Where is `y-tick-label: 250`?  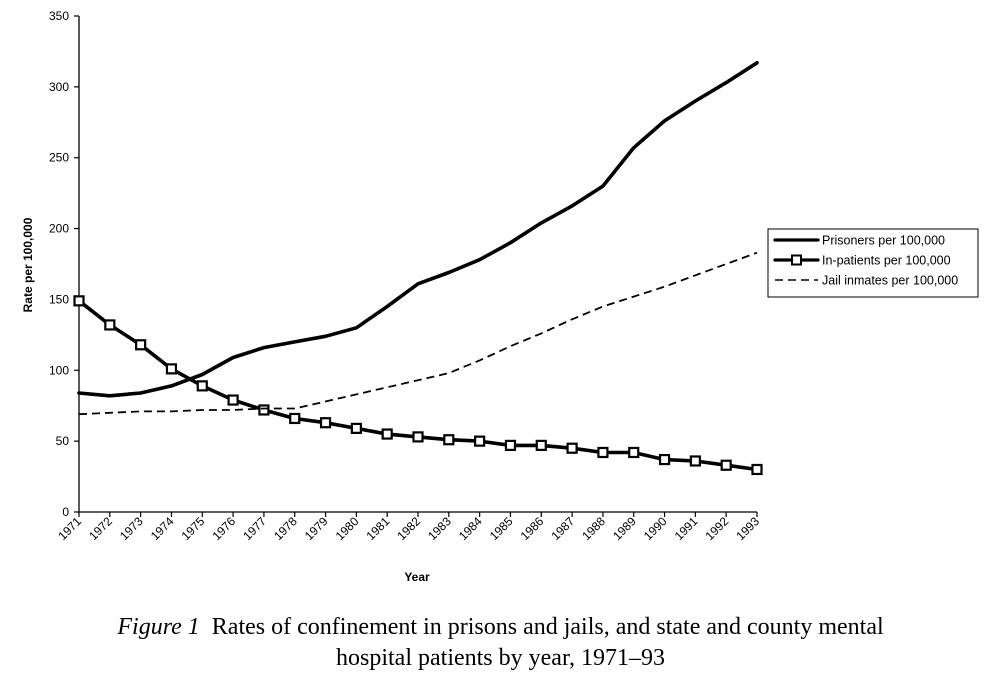 y-tick-label: 250 is located at coordinates (59, 158).